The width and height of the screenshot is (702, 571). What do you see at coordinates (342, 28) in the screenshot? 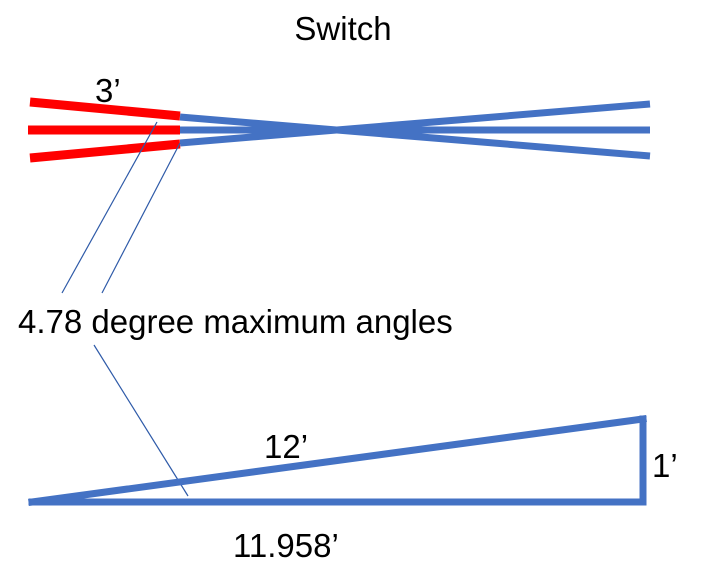
I see `diagram-title: Switch` at bounding box center [342, 28].